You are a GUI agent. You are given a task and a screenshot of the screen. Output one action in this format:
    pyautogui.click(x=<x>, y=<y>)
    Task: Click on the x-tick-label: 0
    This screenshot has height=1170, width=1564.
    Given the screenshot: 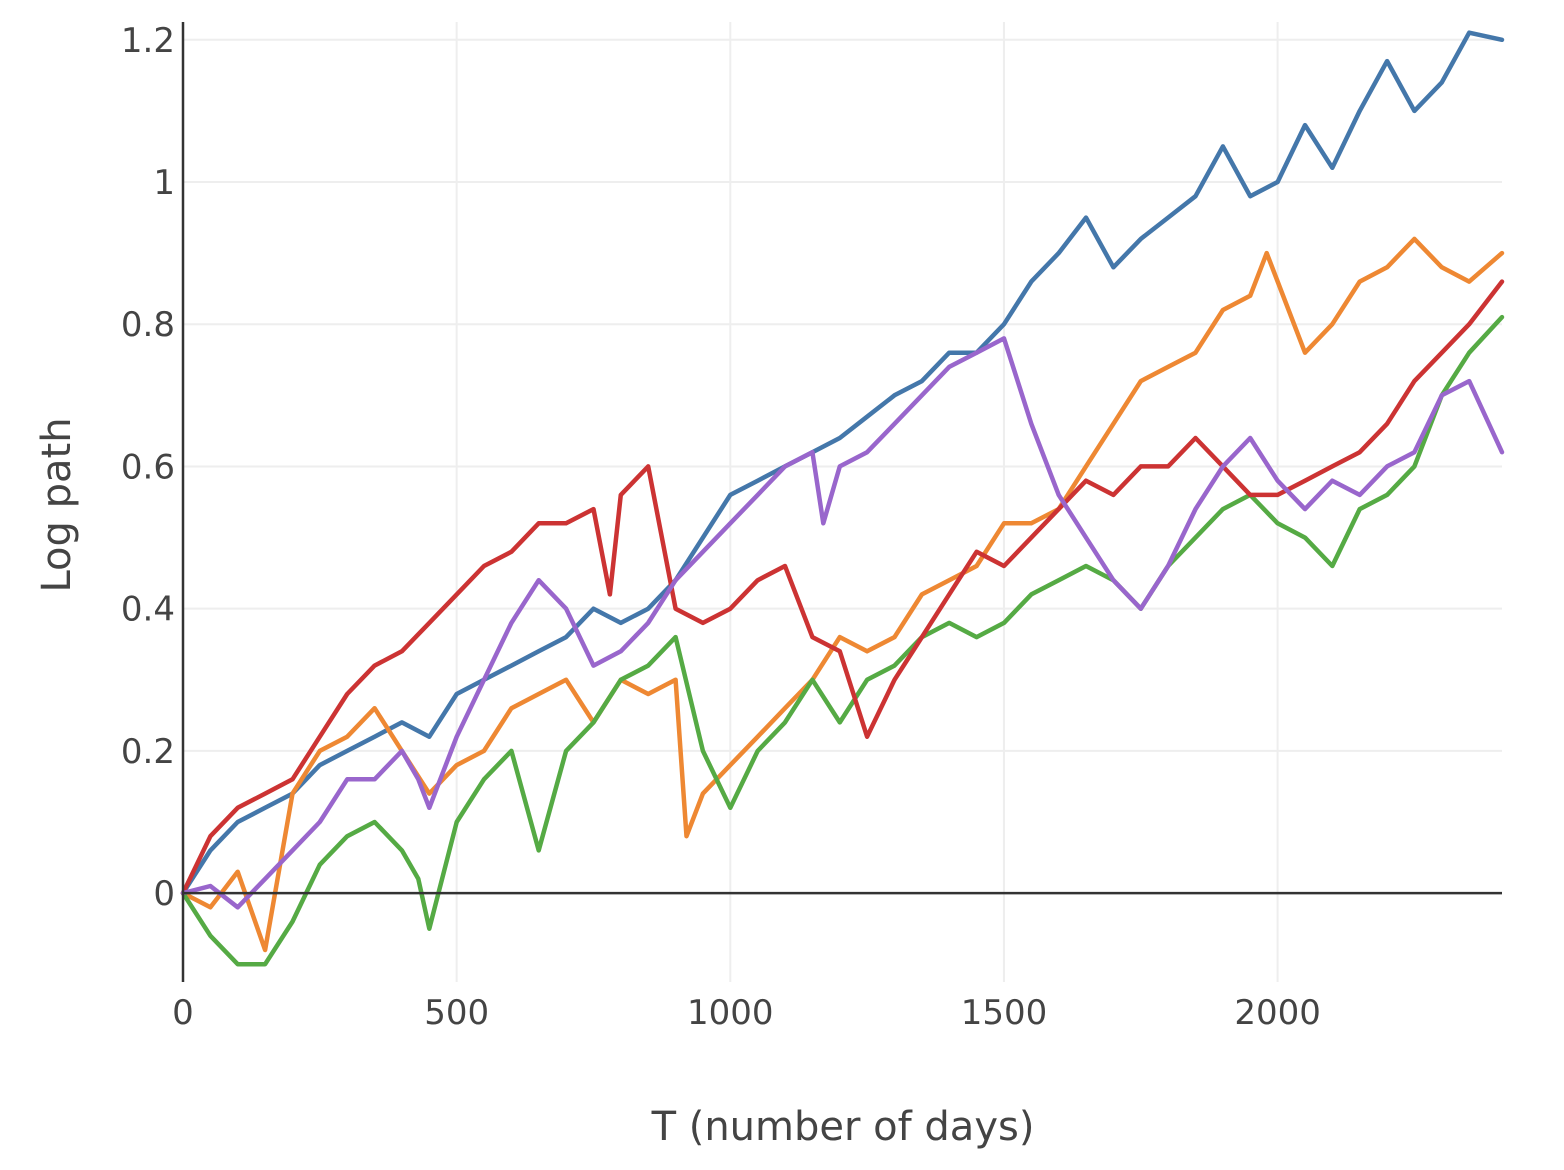 What is the action you would take?
    pyautogui.click(x=183, y=1013)
    